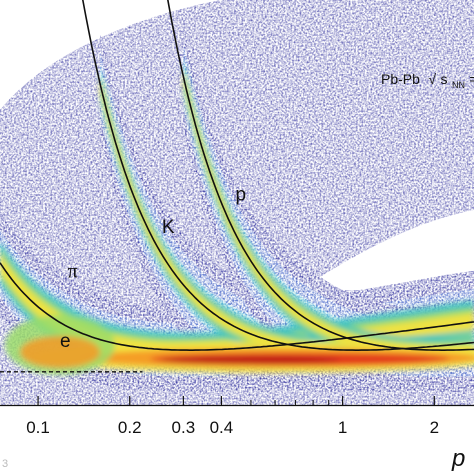 This screenshot has width=474, height=474. I want to click on curve-label-2: K, so click(168, 227).